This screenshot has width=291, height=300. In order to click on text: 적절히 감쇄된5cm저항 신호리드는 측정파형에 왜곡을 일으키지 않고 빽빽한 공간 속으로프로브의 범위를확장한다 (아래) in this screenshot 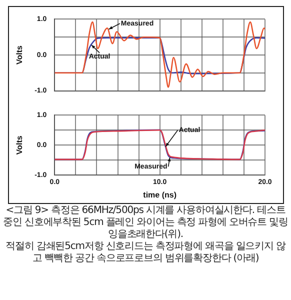, I will do `click(145, 253)`.